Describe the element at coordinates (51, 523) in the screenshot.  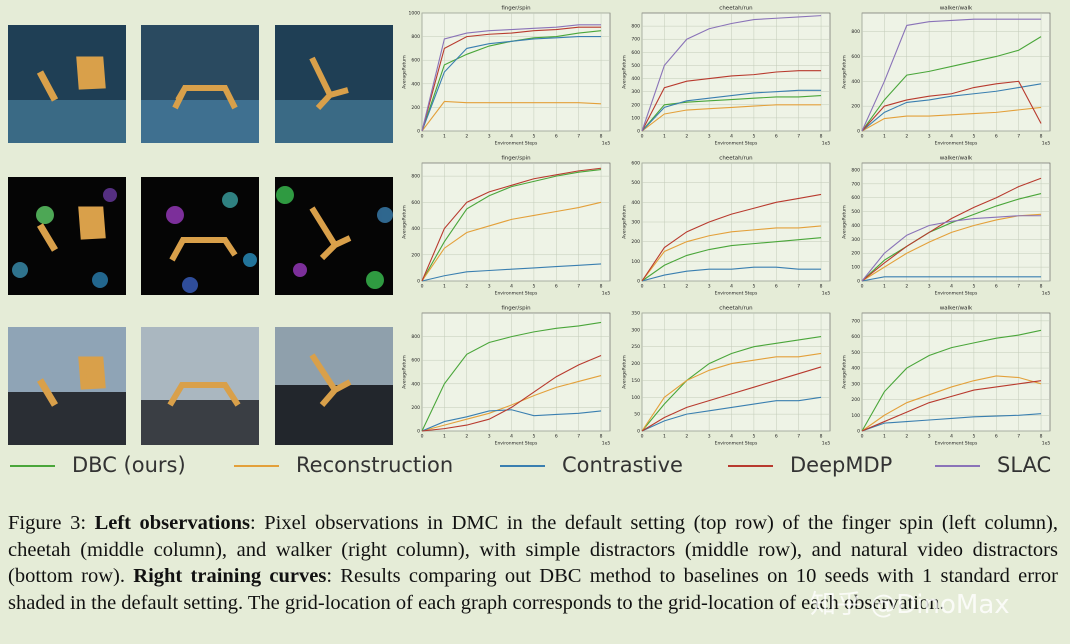
I see `caption-text: Figure 3:` at that location.